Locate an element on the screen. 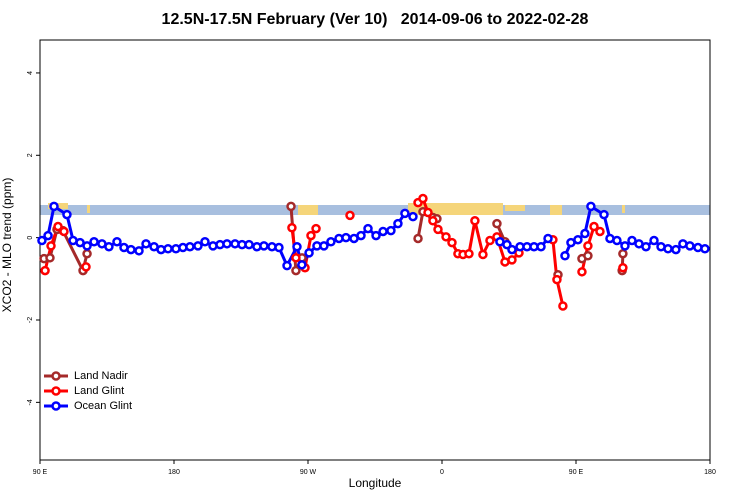 Image resolution: width=750 pixels, height=500 pixels. y-tick-label: 4 is located at coordinates (30, 73).